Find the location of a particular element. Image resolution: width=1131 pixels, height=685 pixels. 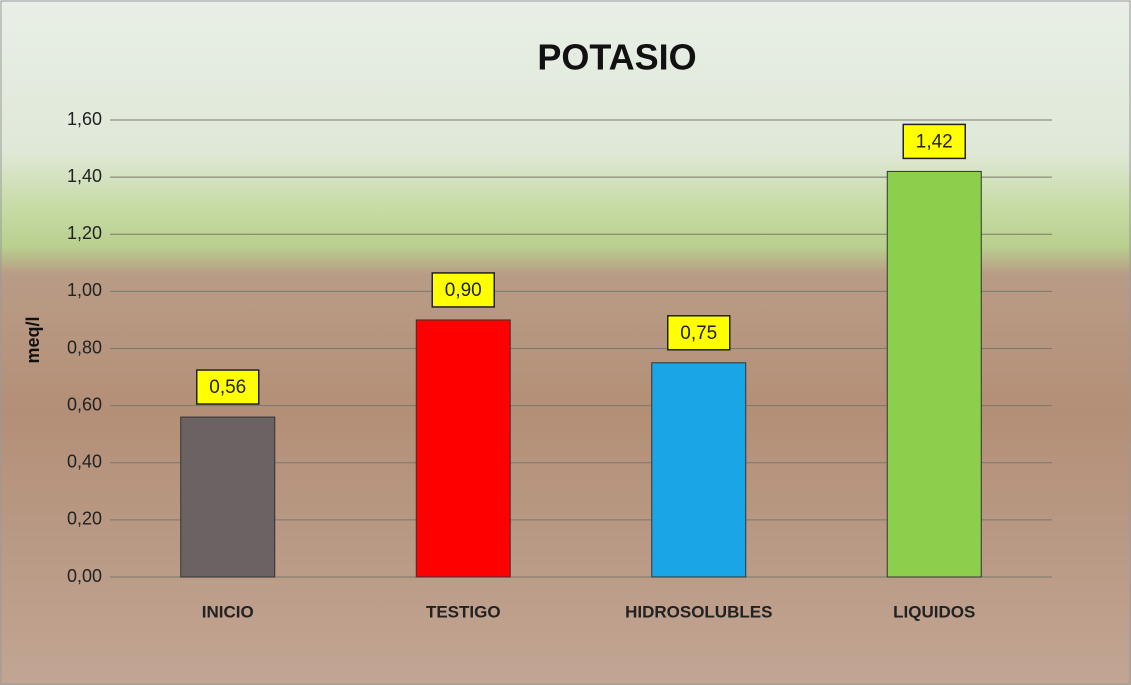

y-tick-label: 1,00 is located at coordinates (84, 290).